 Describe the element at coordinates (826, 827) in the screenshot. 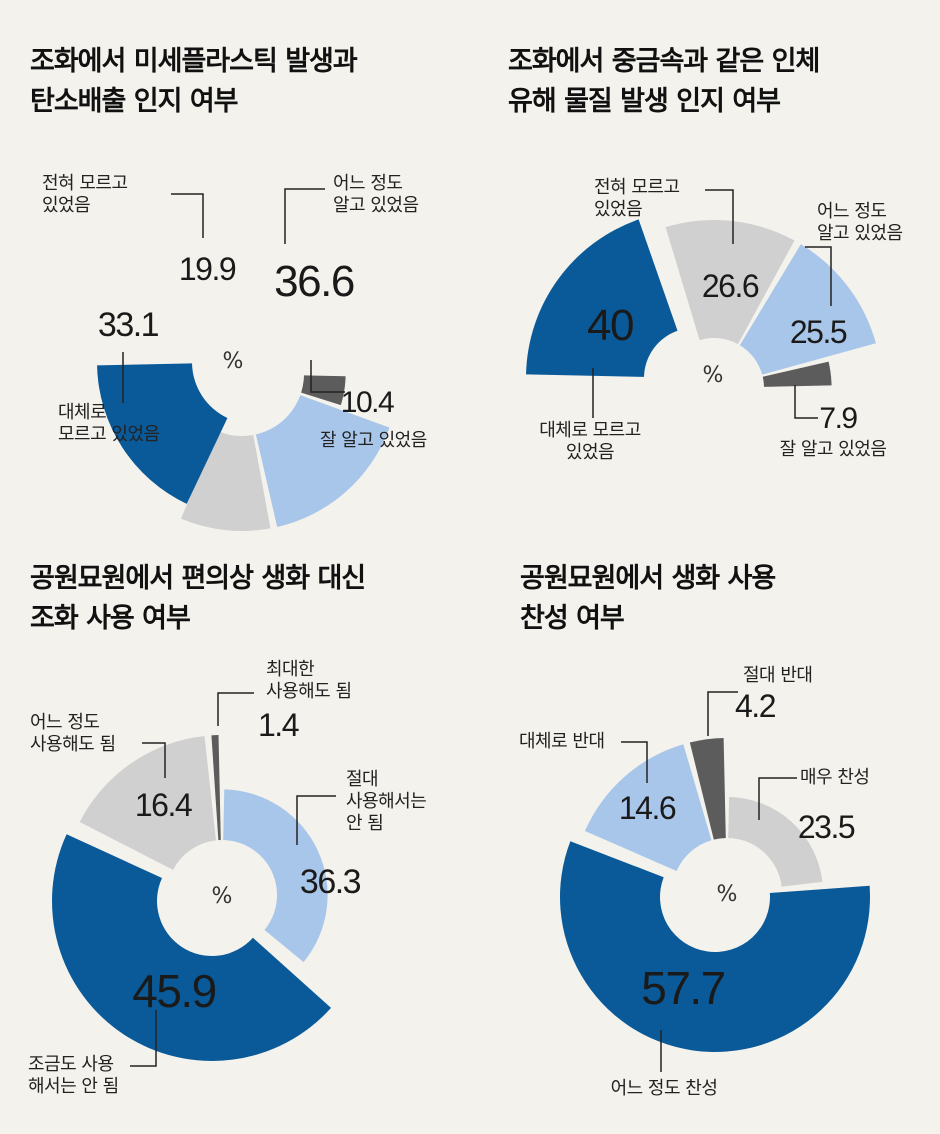

I see `slice-value-label: 23.5` at that location.